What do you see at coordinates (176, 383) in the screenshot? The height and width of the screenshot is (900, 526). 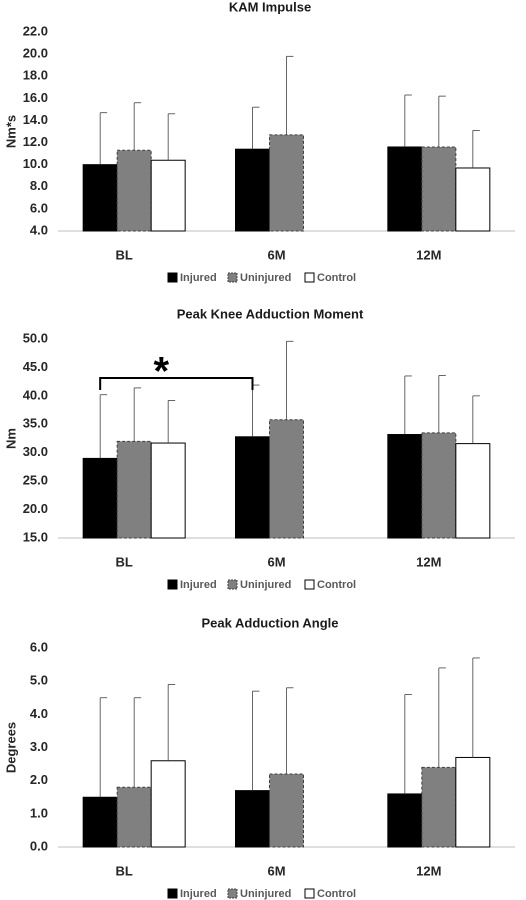 I see `significance-bracket` at bounding box center [176, 383].